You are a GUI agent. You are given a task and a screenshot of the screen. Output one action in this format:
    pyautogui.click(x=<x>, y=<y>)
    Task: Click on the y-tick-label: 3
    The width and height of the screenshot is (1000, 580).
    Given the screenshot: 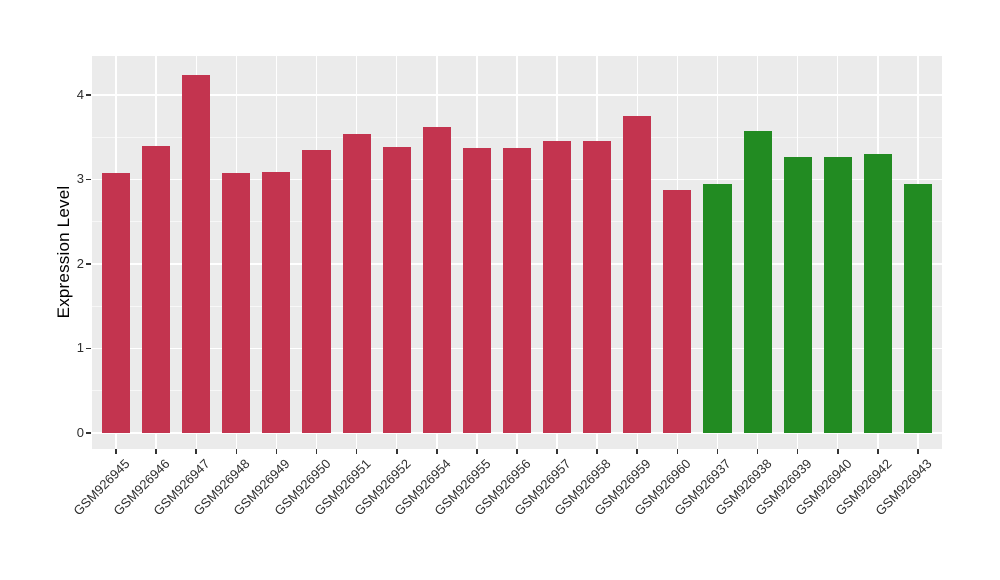 What is the action you would take?
    pyautogui.click(x=80, y=179)
    